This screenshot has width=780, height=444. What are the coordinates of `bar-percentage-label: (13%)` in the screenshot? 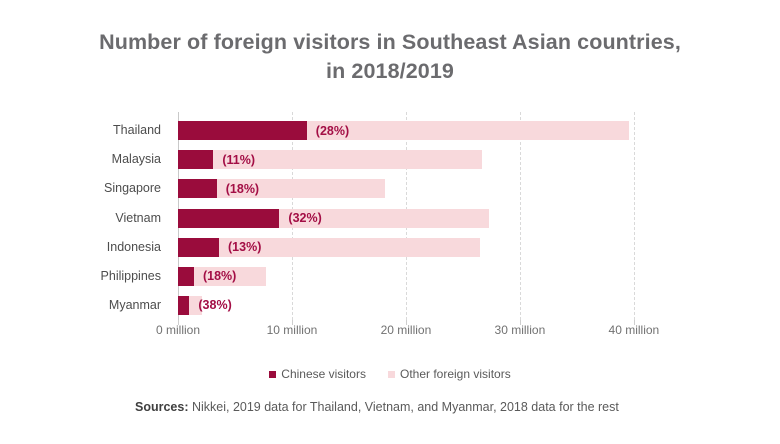 It's located at (245, 247).